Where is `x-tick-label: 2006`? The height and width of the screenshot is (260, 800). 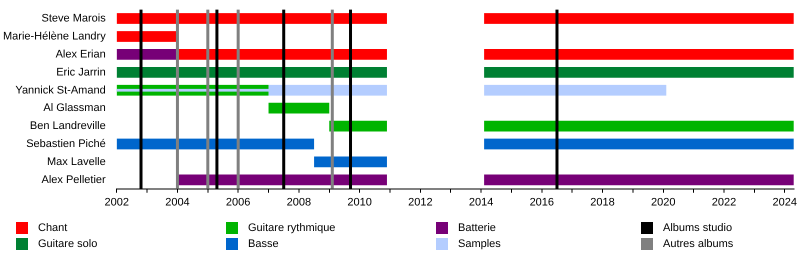
x-tick-label: 2006 is located at coordinates (238, 202).